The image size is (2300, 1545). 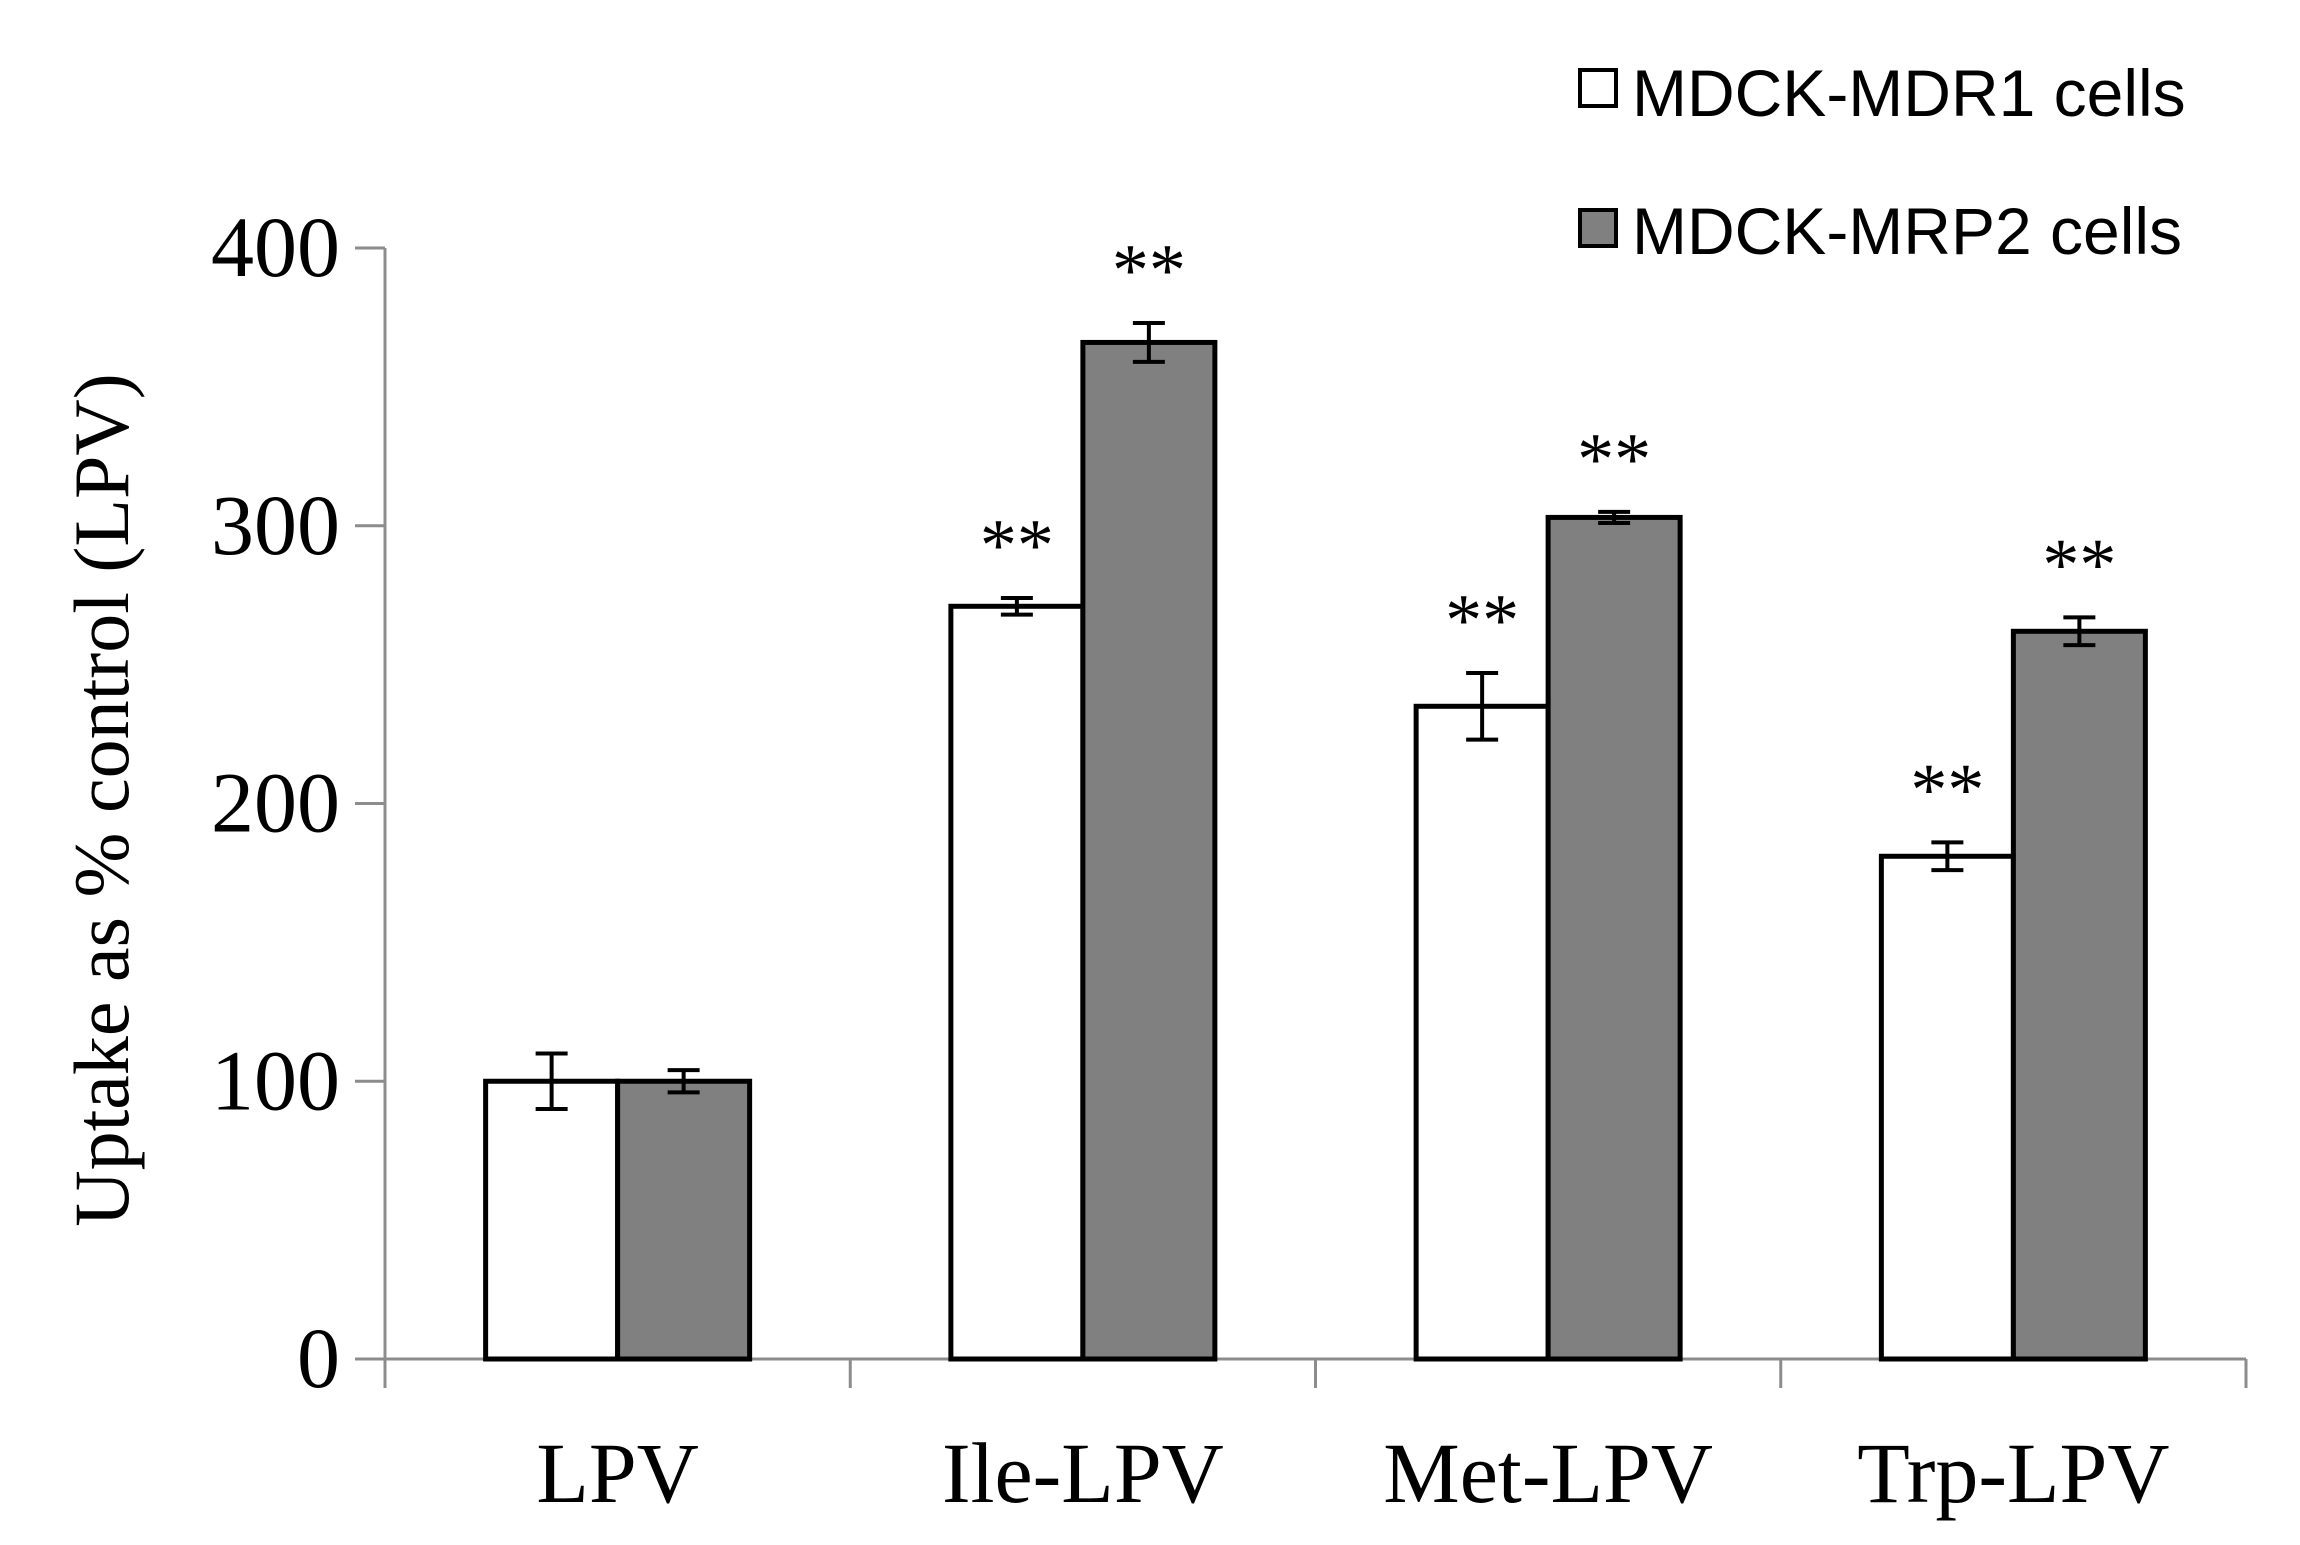 What do you see at coordinates (1598, 88) in the screenshot?
I see `legend-swatch-mdr1` at bounding box center [1598, 88].